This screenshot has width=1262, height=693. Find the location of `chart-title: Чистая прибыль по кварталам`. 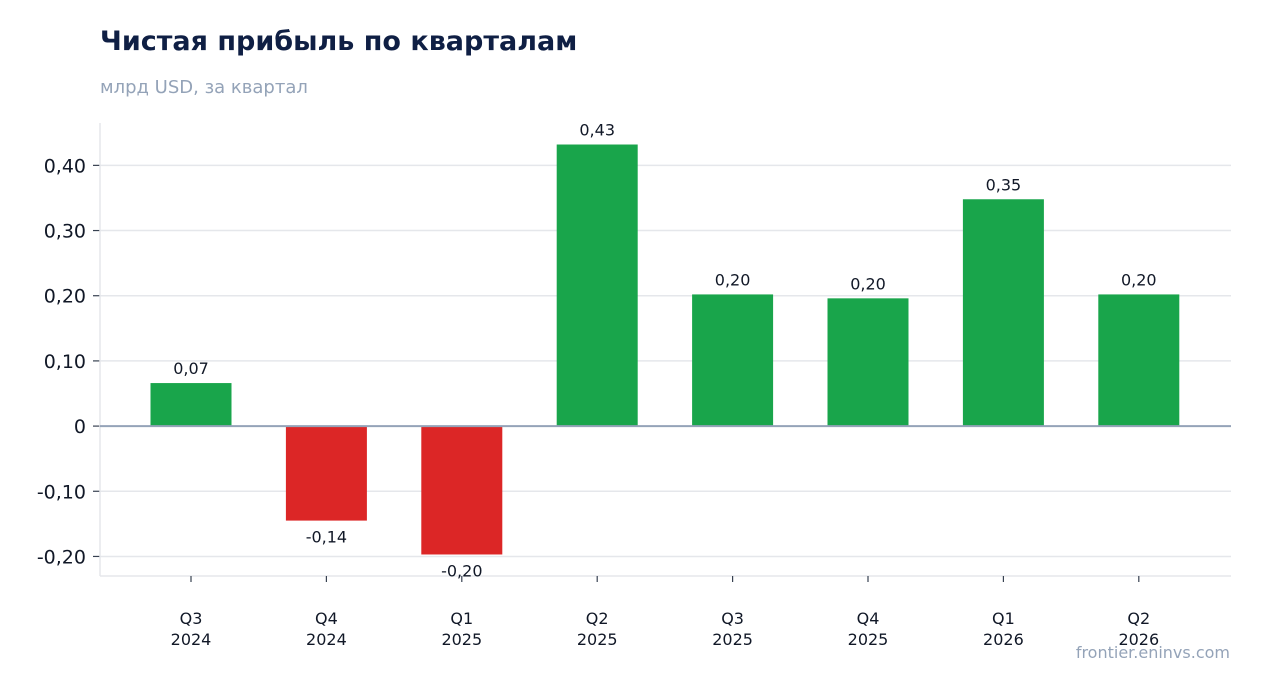

chart-title: Чистая прибыль по кварталам is located at coordinates (339, 41).